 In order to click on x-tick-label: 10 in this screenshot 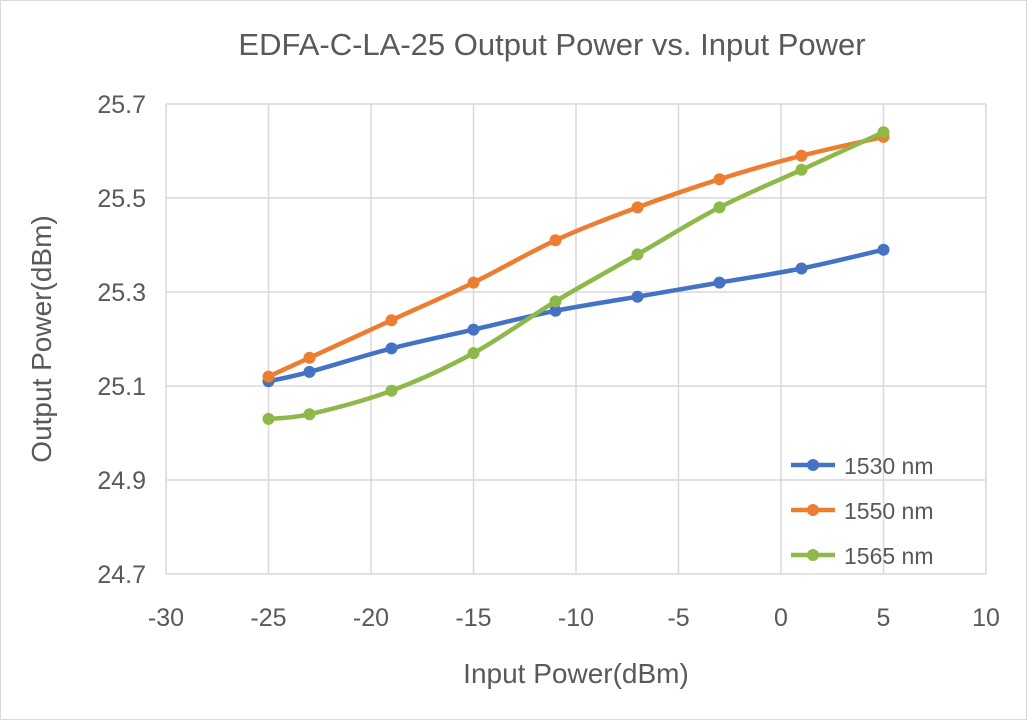, I will do `click(986, 618)`.